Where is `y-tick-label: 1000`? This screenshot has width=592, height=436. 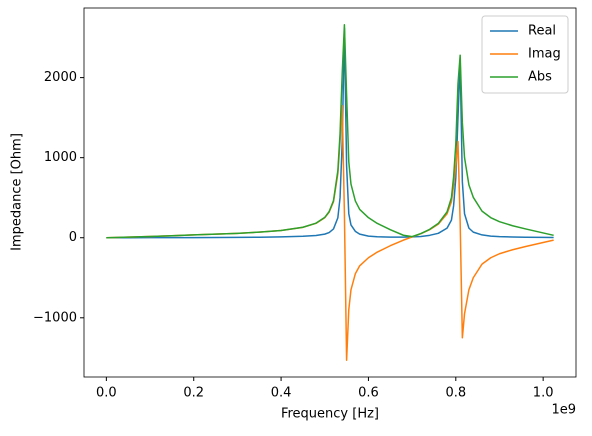 y-tick-label: 1000 is located at coordinates (60, 157).